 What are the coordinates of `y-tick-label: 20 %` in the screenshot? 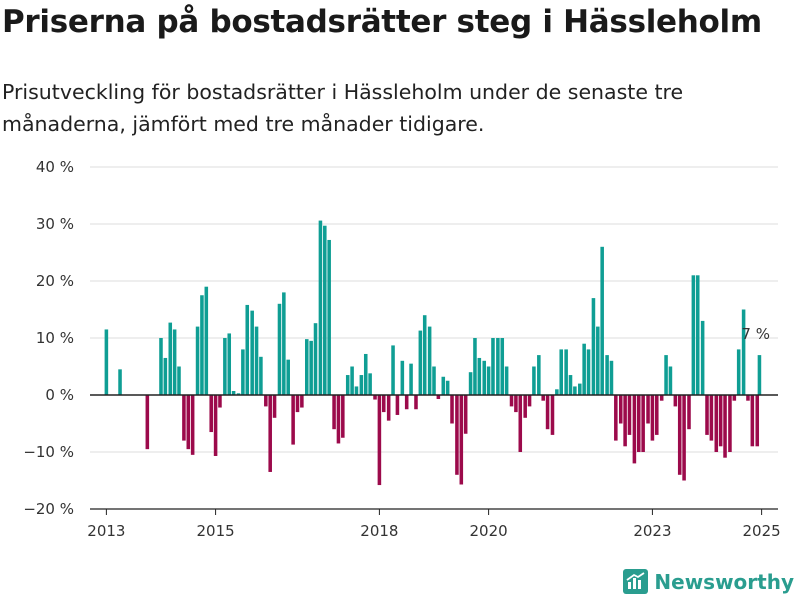 It's located at (55, 281).